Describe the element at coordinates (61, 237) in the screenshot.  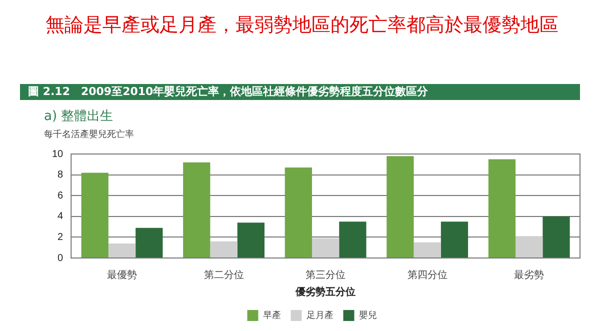
I see `y-tick-label: 2` at that location.